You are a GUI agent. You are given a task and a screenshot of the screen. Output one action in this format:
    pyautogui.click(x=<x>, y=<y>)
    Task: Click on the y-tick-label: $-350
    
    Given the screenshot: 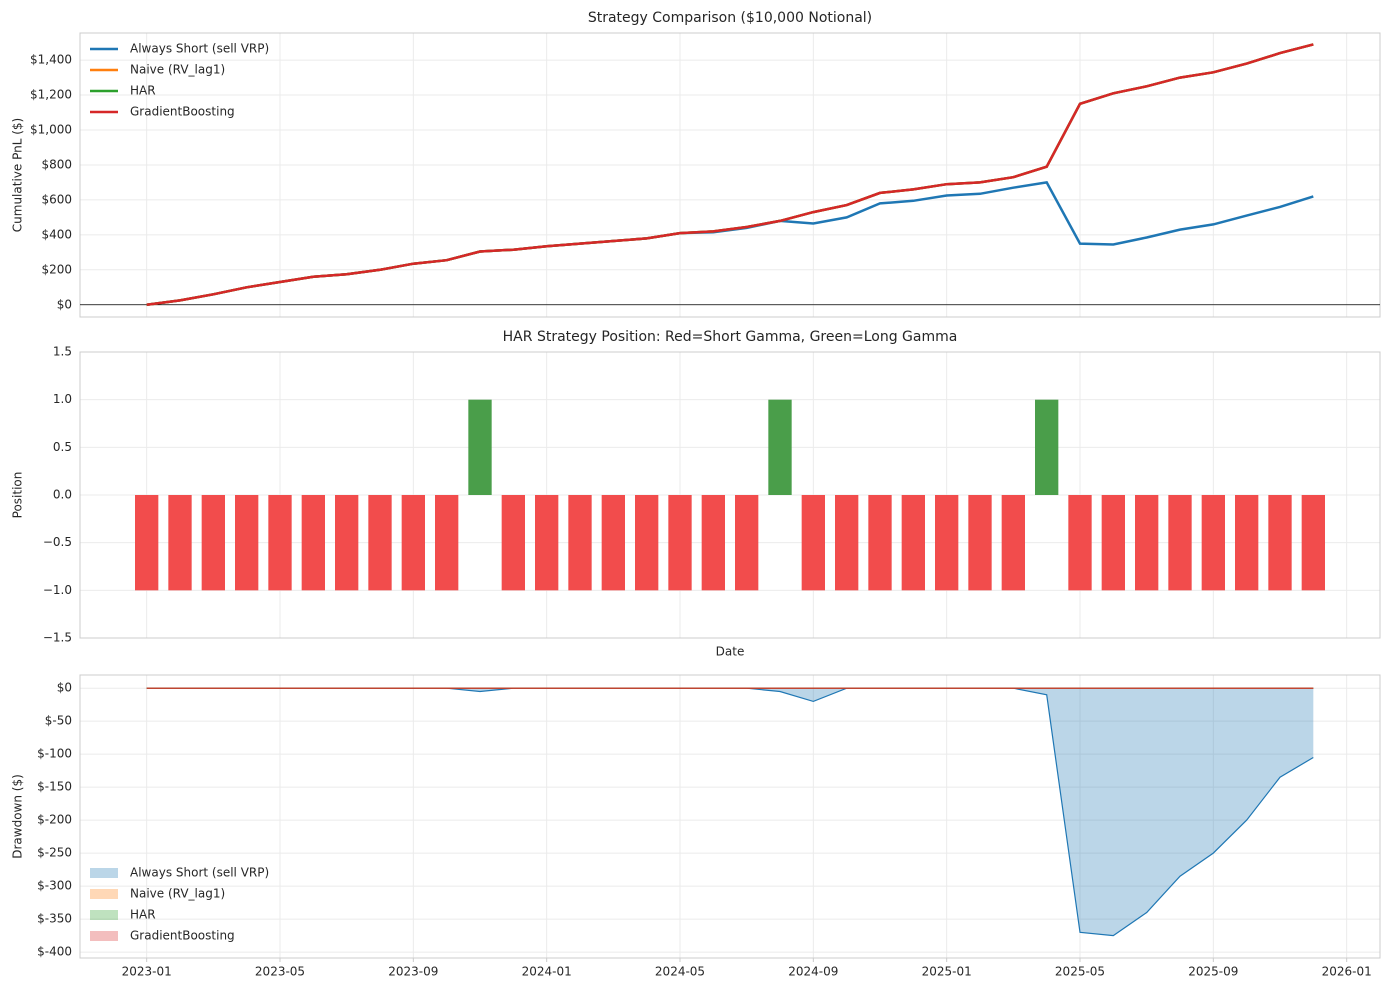 What is the action you would take?
    pyautogui.click(x=54, y=919)
    